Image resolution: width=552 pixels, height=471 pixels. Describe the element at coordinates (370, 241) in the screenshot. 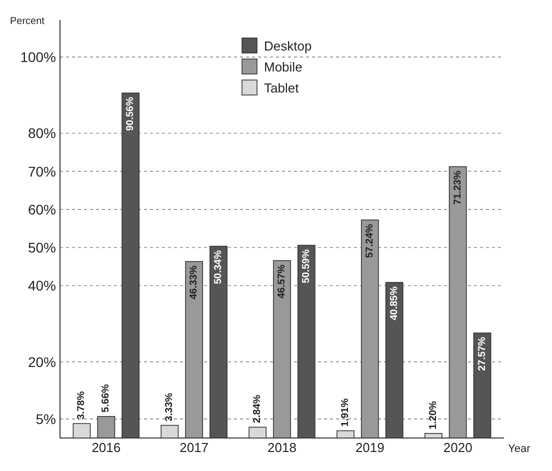

I see `data-label: 57.24%` at that location.